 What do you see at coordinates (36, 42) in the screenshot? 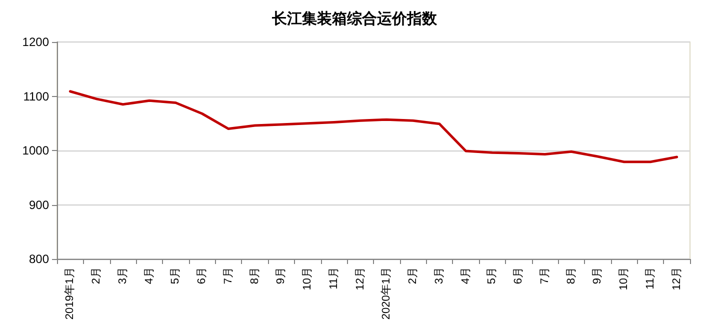
I see `y-tick-label: 1200` at bounding box center [36, 42].